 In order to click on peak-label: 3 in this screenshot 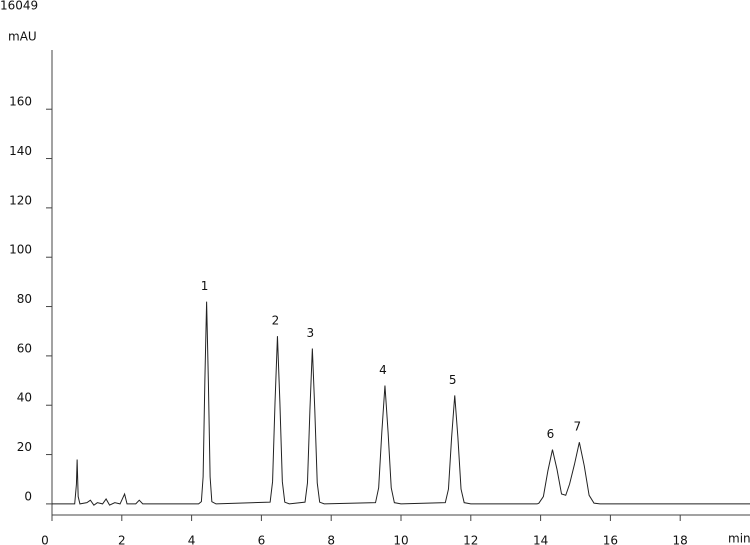, I will do `click(311, 333)`.